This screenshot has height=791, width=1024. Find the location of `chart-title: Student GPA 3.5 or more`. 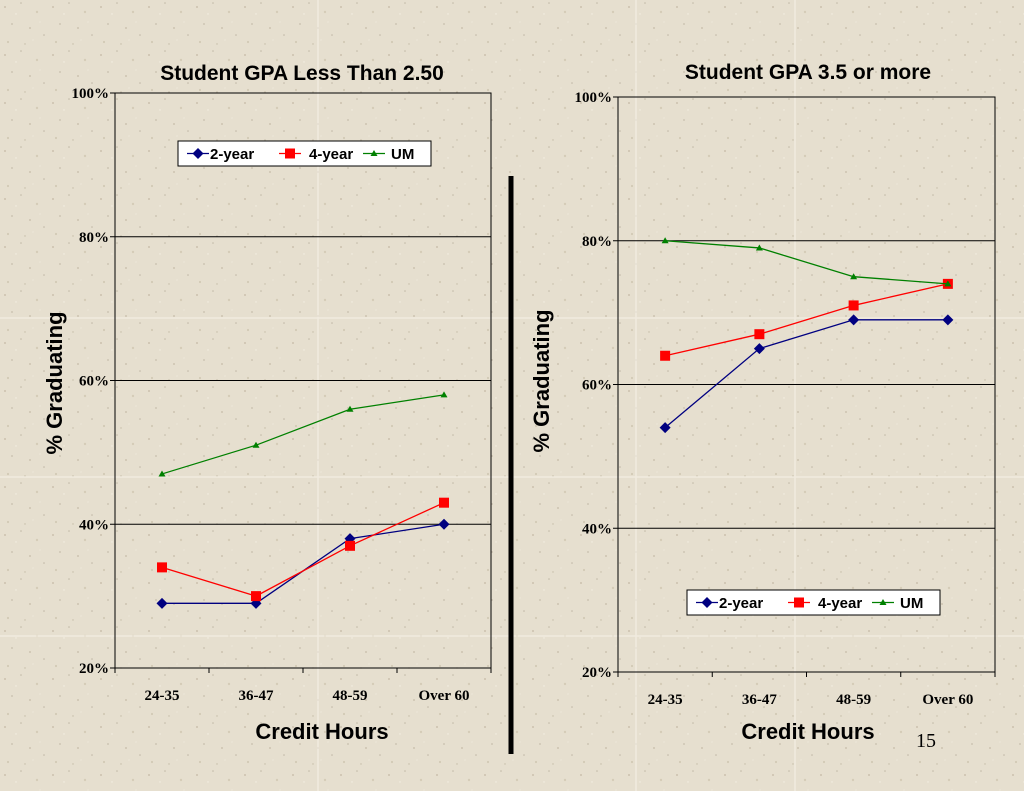

chart-title: Student GPA 3.5 or more is located at coordinates (808, 72).